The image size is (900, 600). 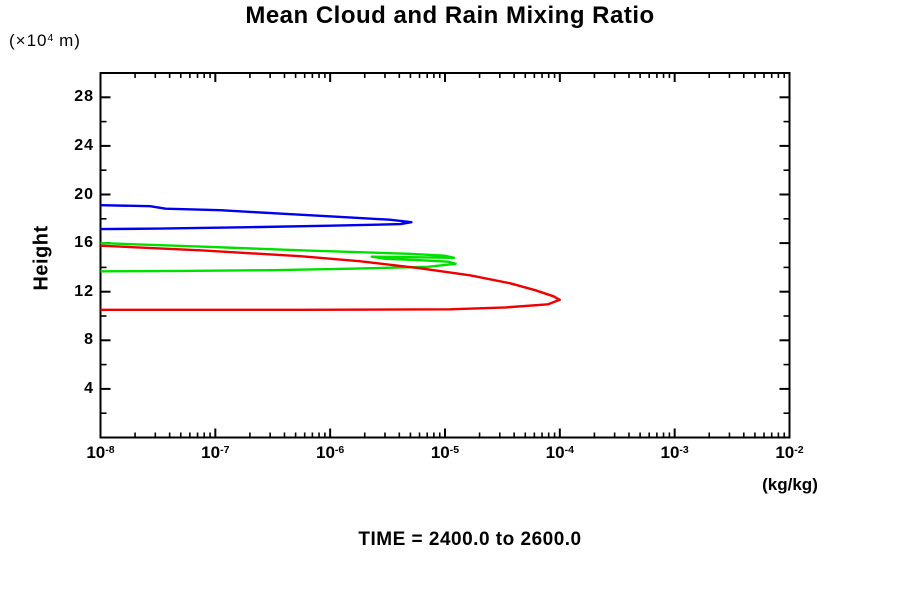 I want to click on x-tick-exponent: -8, so click(x=110, y=450).